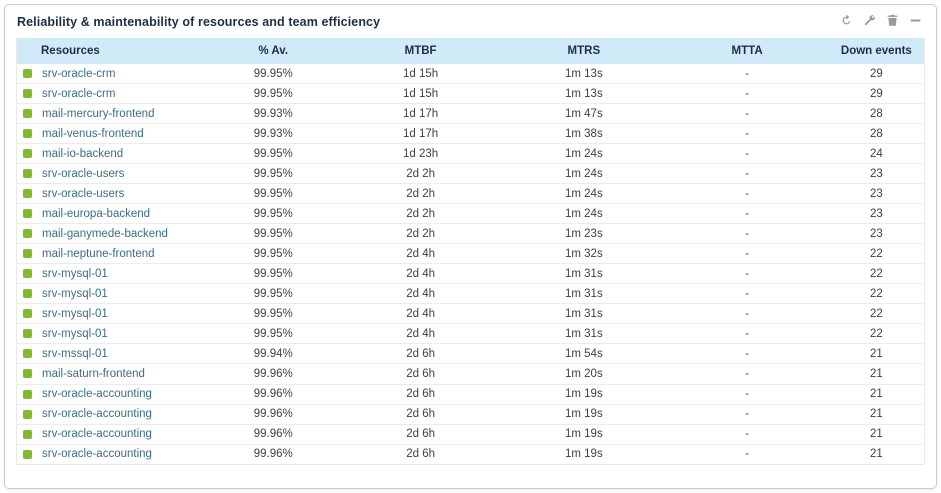 Image resolution: width=941 pixels, height=493 pixels. Describe the element at coordinates (96, 213) in the screenshot. I see `resource-name: mail-europa-backend` at that location.